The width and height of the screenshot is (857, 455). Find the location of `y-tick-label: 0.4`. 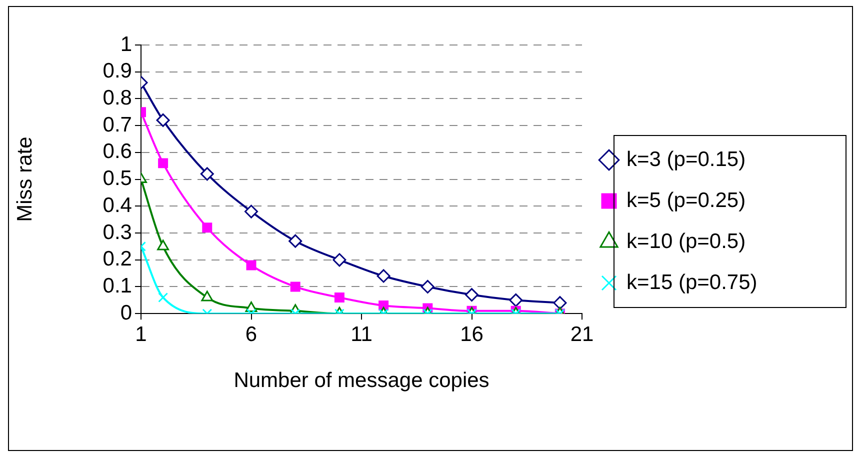

y-tick-label: 0.4 is located at coordinates (117, 205).